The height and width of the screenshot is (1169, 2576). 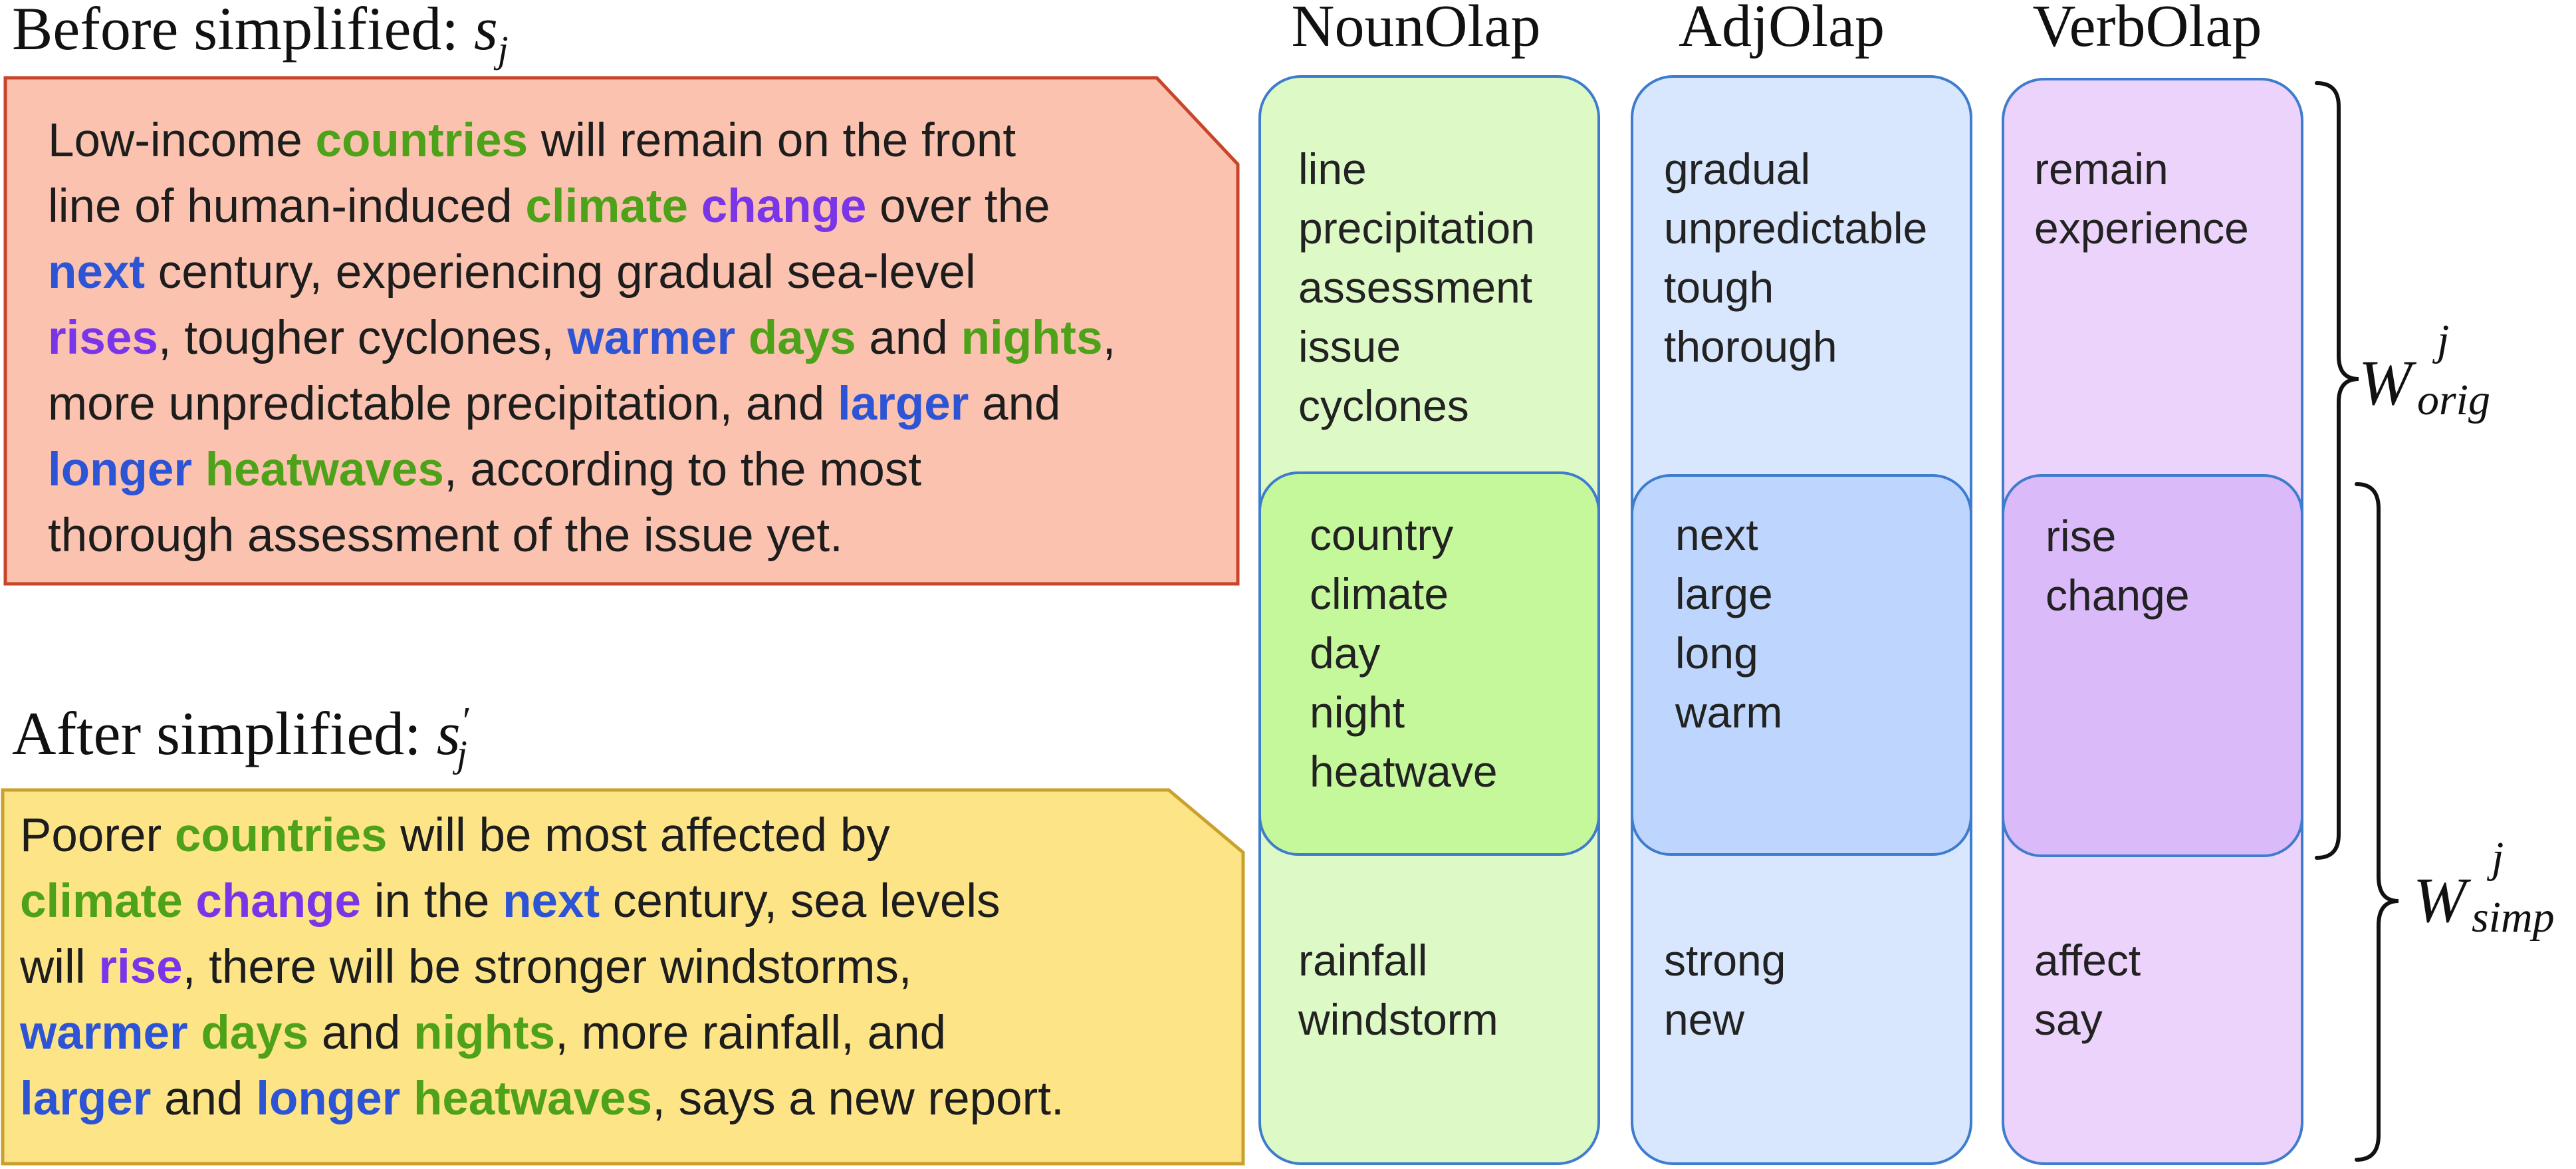 I want to click on list-item: issue, so click(x=1349, y=347).